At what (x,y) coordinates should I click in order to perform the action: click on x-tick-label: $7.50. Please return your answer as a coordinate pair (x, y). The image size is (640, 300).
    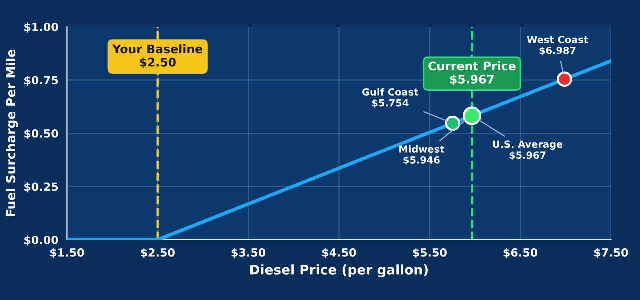
    Looking at the image, I should click on (611, 253).